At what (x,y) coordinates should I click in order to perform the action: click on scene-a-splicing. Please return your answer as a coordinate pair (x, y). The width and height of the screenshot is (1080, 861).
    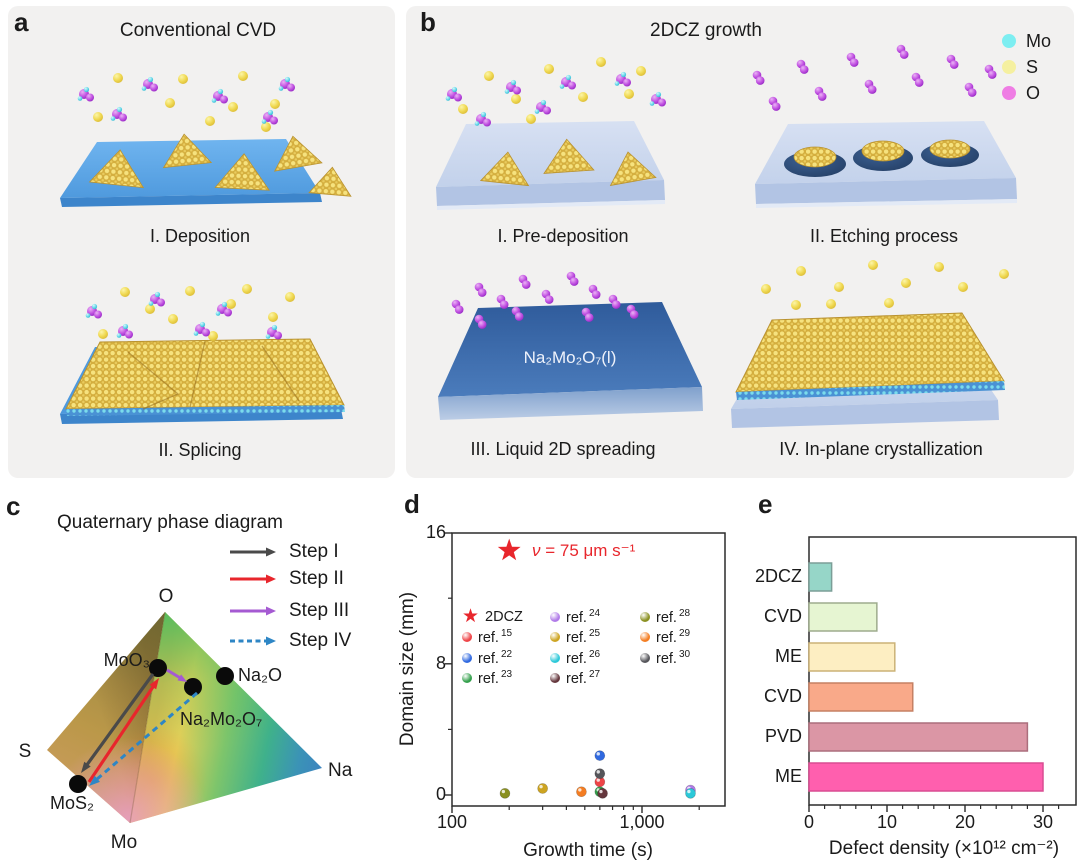
    Looking at the image, I should click on (202, 381).